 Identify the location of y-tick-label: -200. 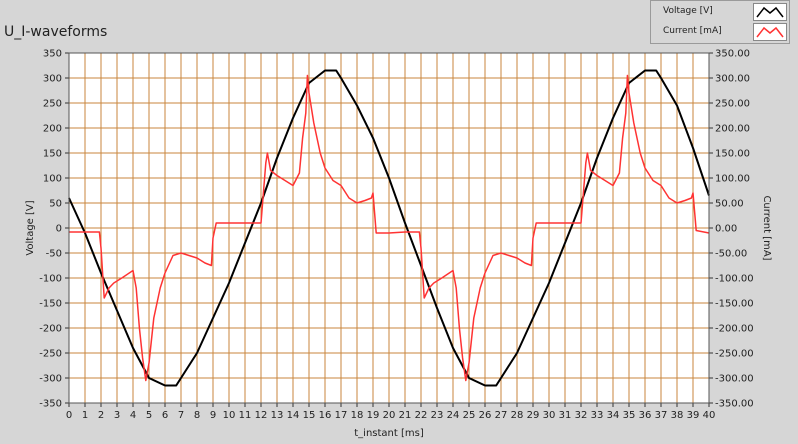
(50, 329).